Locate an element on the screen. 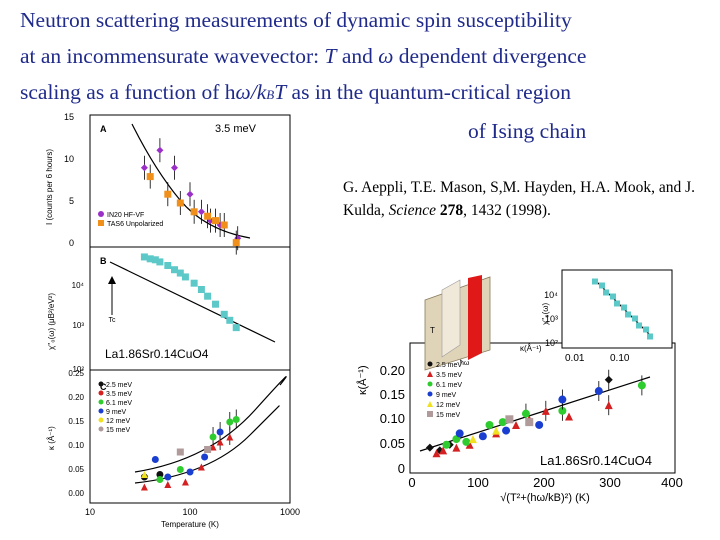 This screenshot has height=540, width=720. inset-xticks: 0.01 0.10 is located at coordinates (597, 358).